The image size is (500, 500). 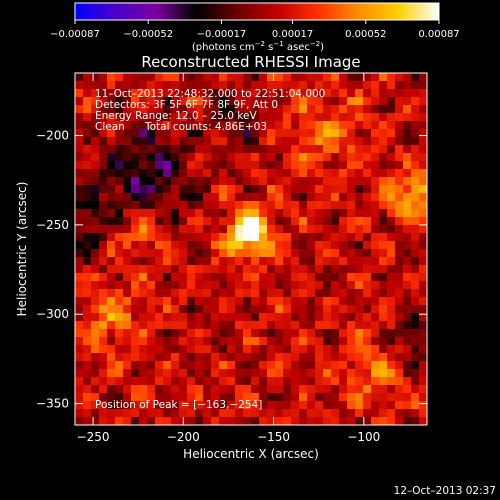 What do you see at coordinates (292, 34) in the screenshot?
I see `colorbar-tick-label: 0.00017` at bounding box center [292, 34].